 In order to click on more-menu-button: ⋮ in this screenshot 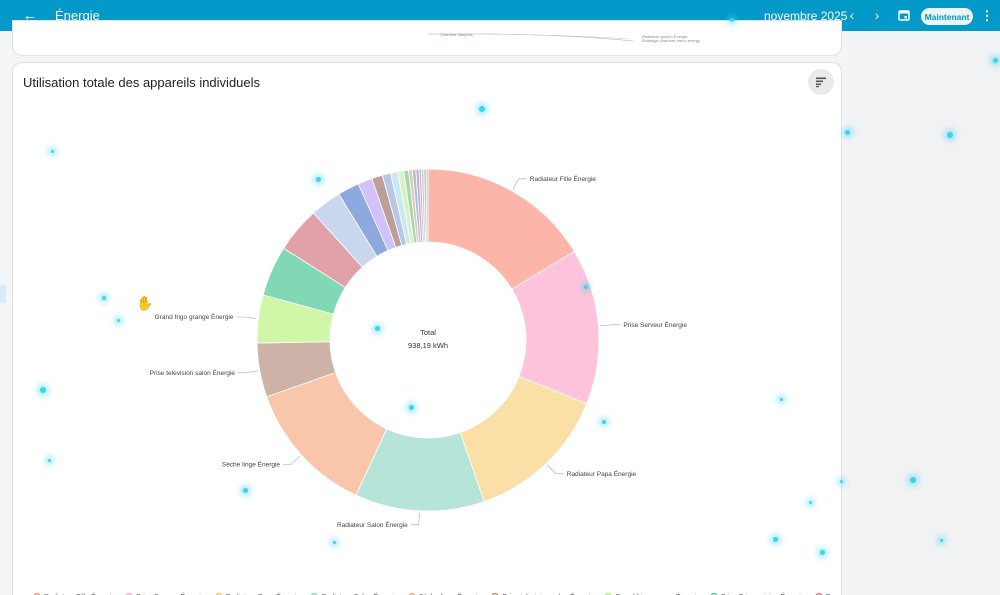, I will do `click(987, 16)`.